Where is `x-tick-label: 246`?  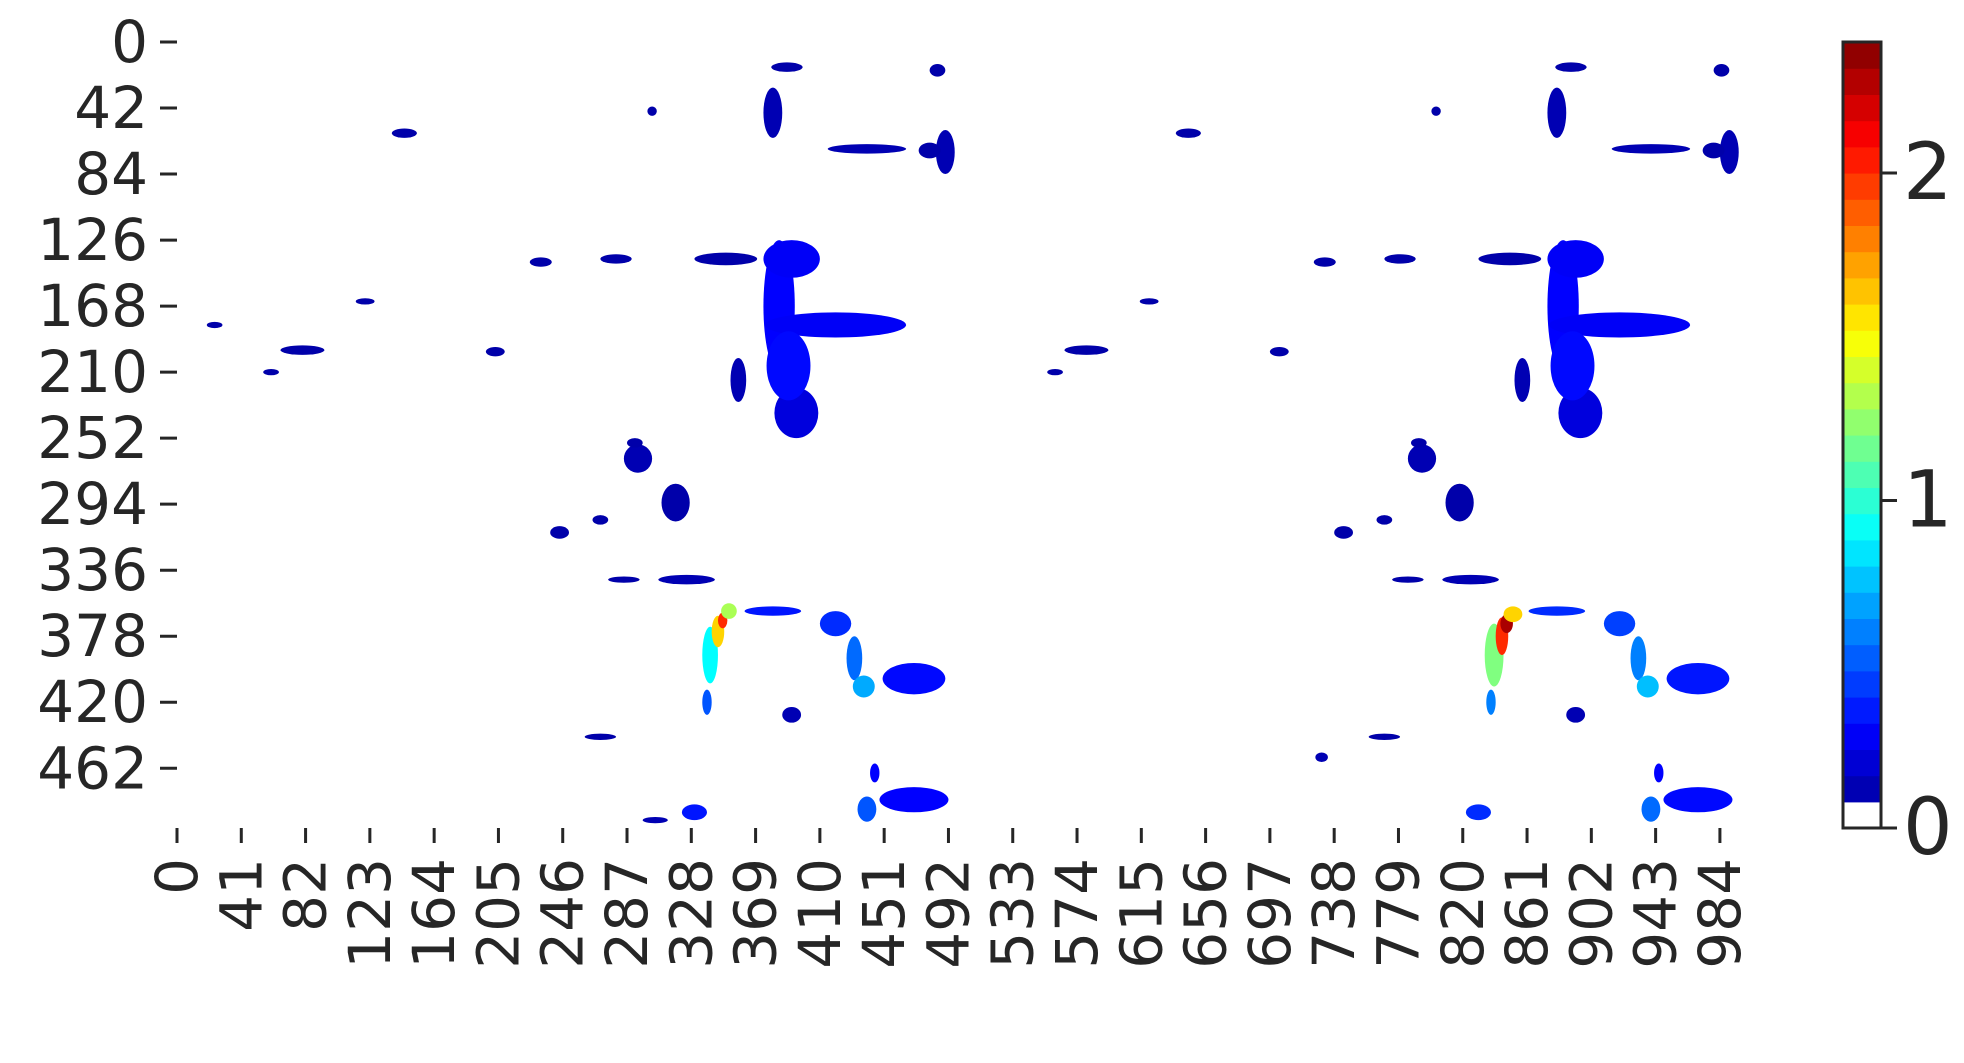 x-tick-label: 246 is located at coordinates (563, 913).